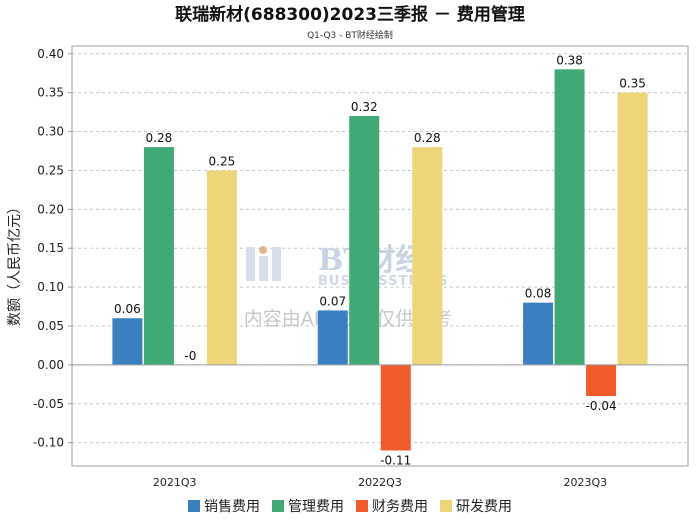 This screenshot has width=700, height=524. What do you see at coordinates (175, 482) in the screenshot?
I see `x-tick-label: 2021Q3` at bounding box center [175, 482].